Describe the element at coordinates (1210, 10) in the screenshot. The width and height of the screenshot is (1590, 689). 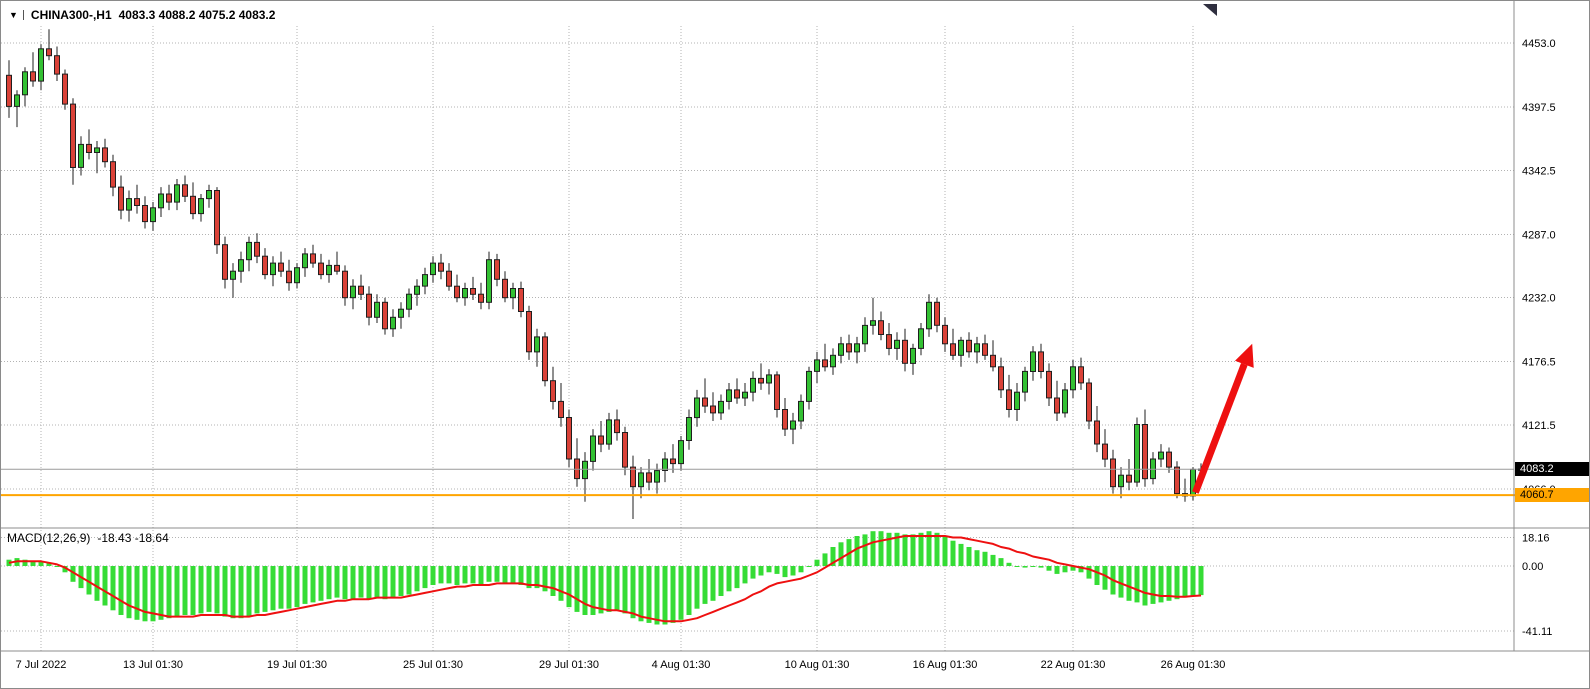
I see `chart-shift-icon` at that location.